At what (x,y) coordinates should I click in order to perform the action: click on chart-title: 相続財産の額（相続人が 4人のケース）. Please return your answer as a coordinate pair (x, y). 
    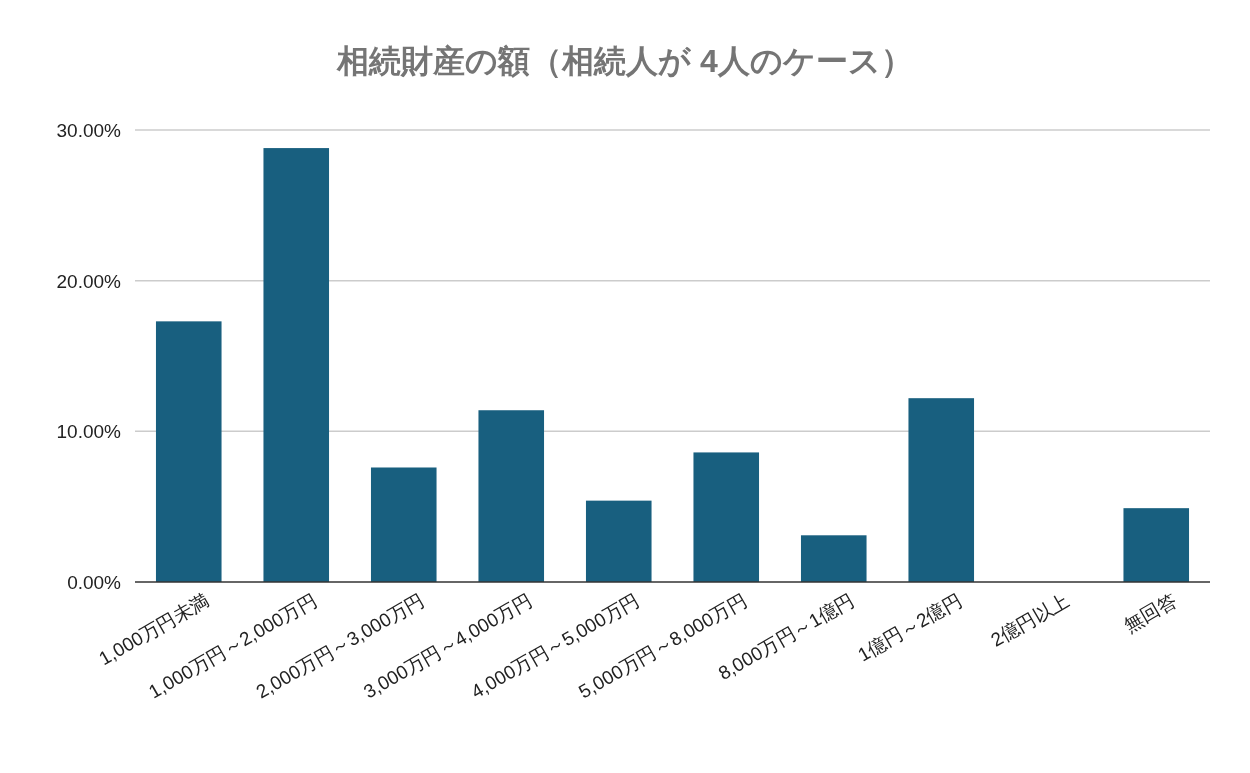
    Looking at the image, I should click on (624, 61).